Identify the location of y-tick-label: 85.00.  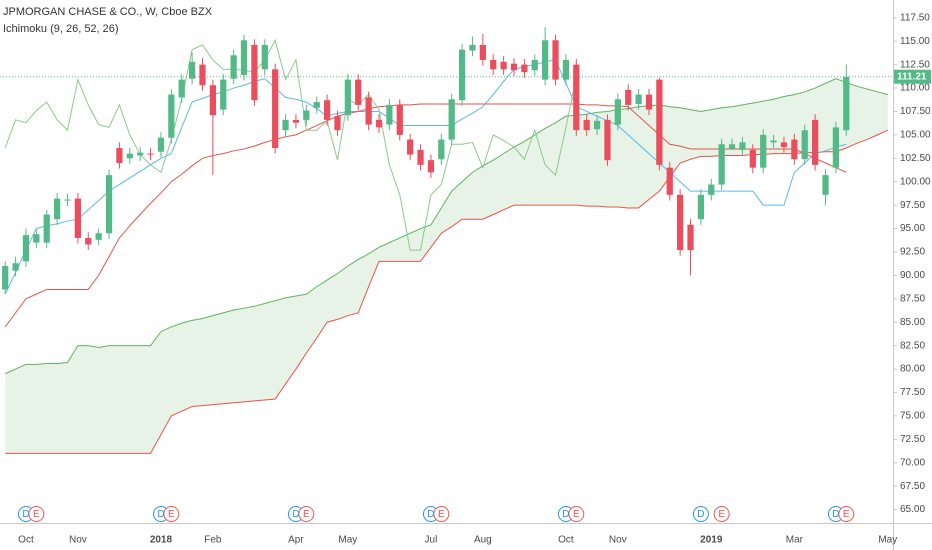
(912, 322).